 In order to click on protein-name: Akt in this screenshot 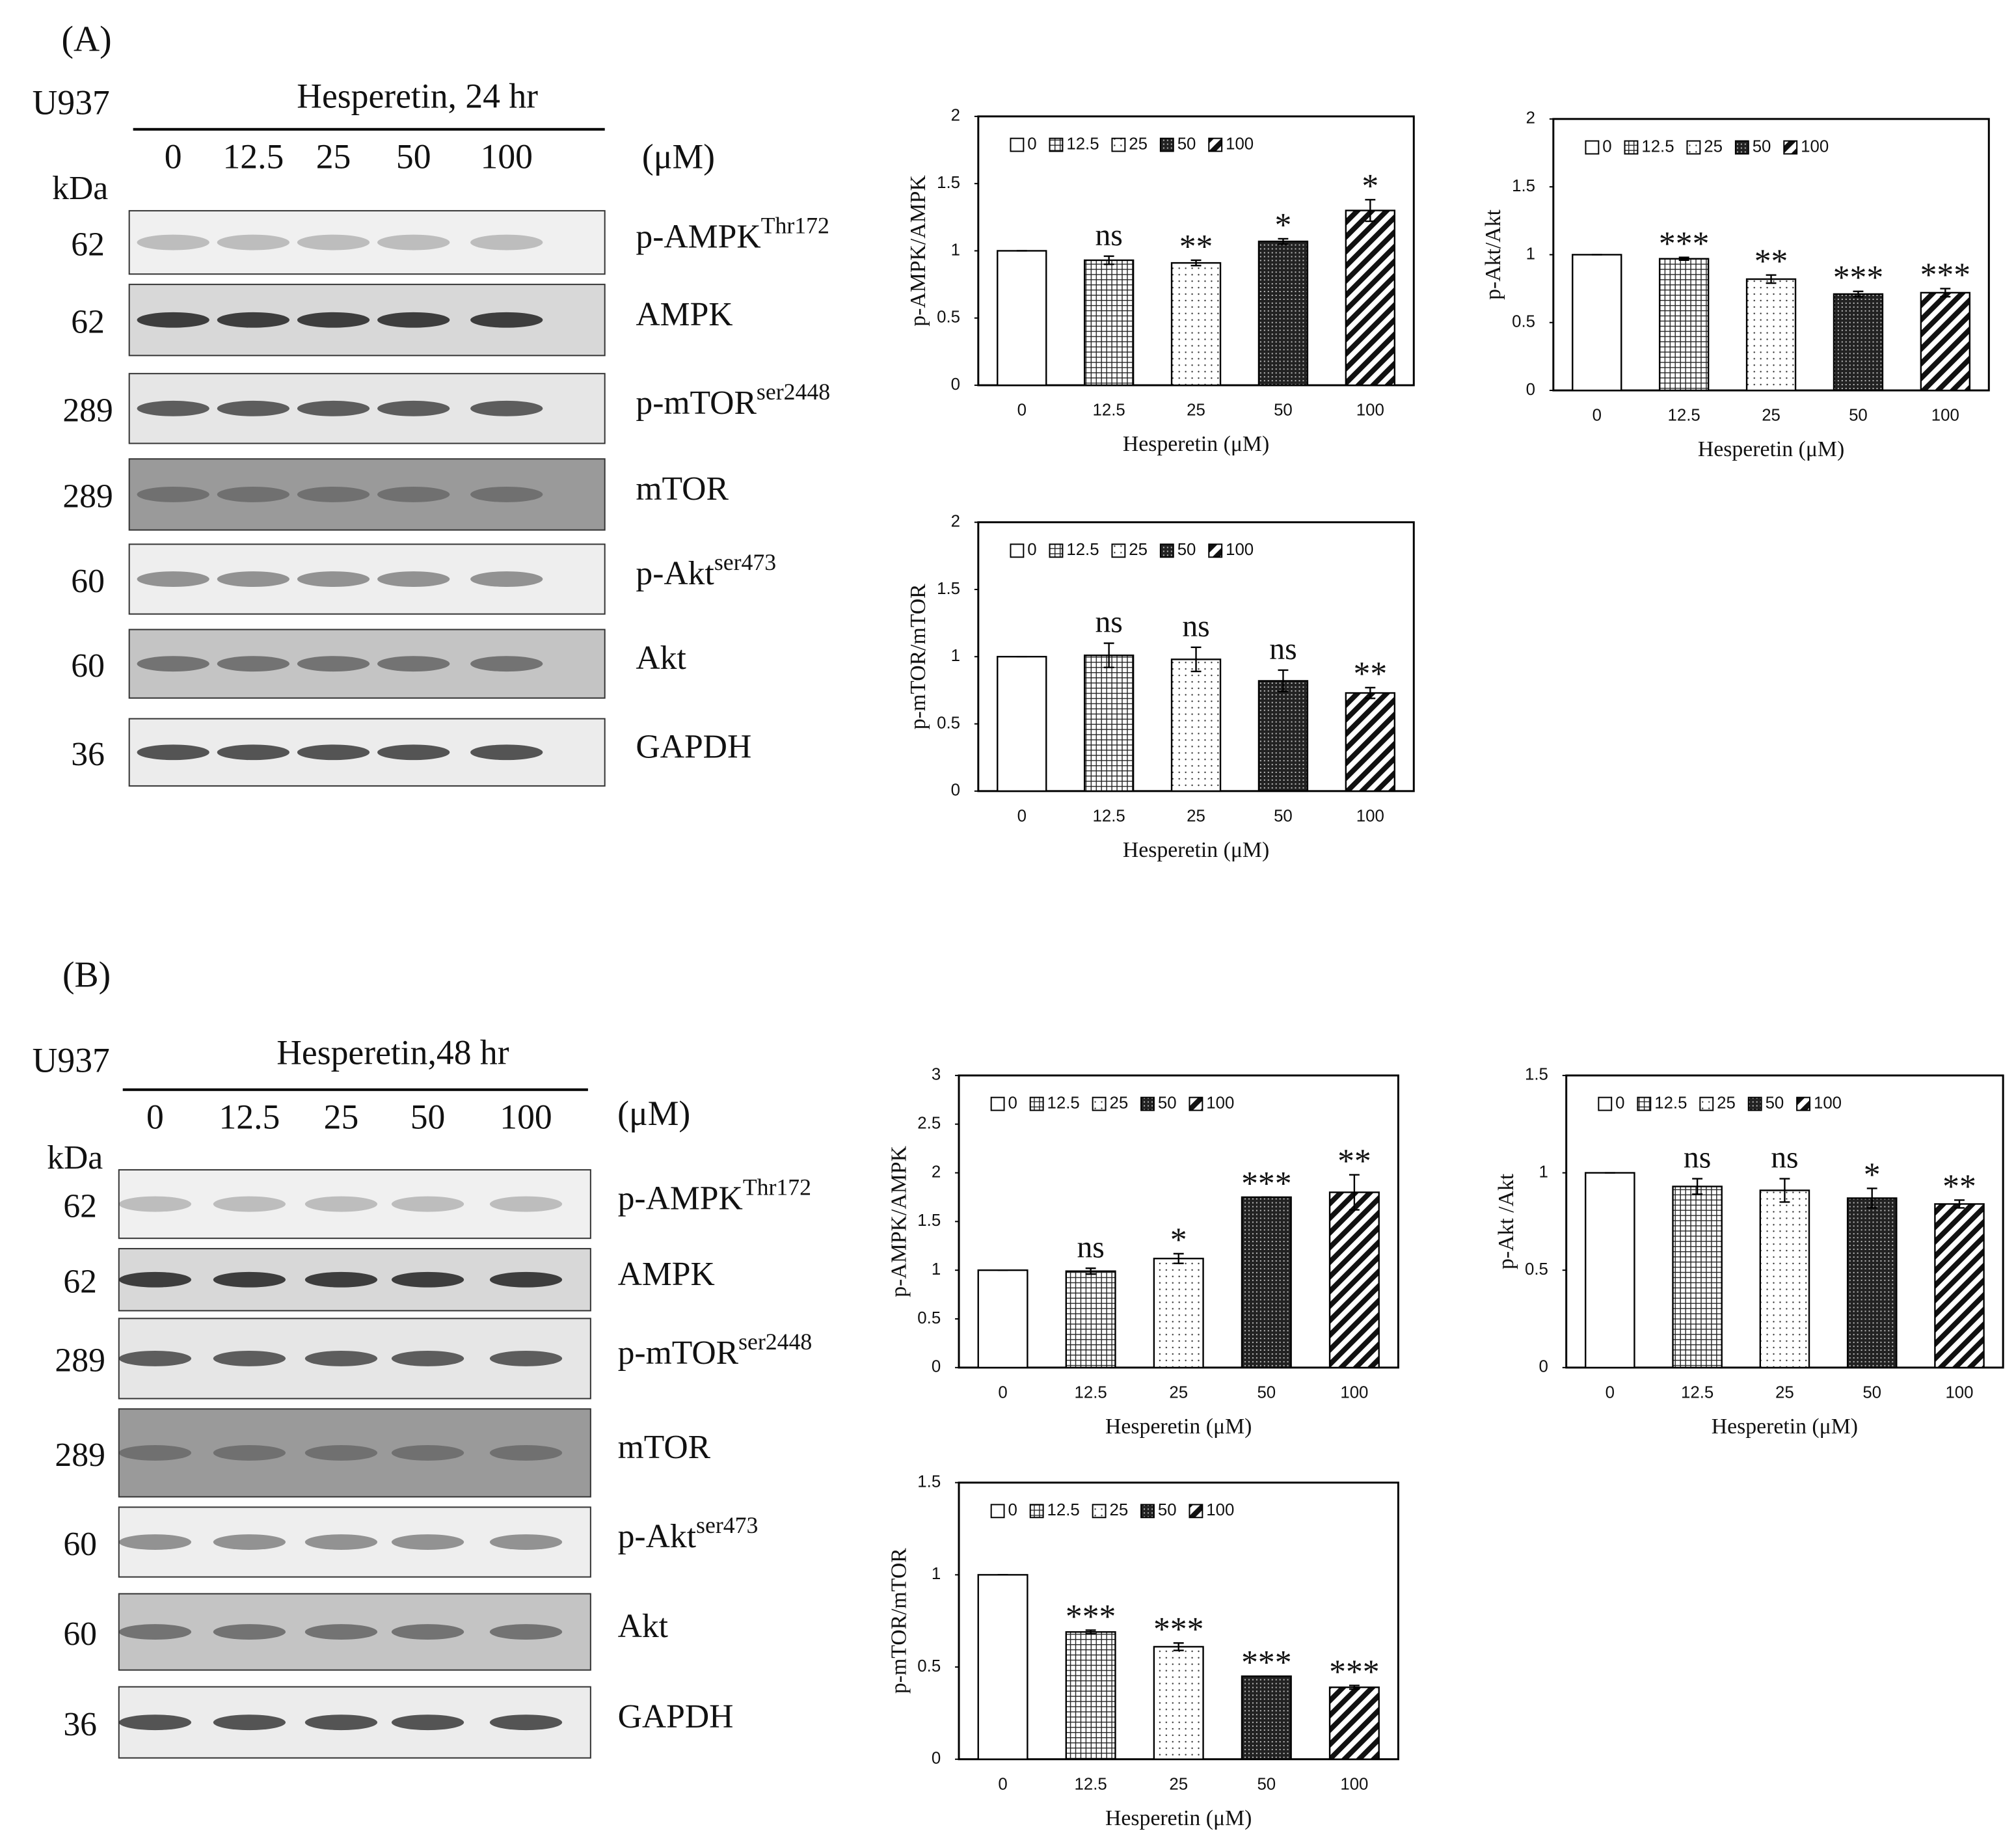, I will do `click(643, 1626)`.